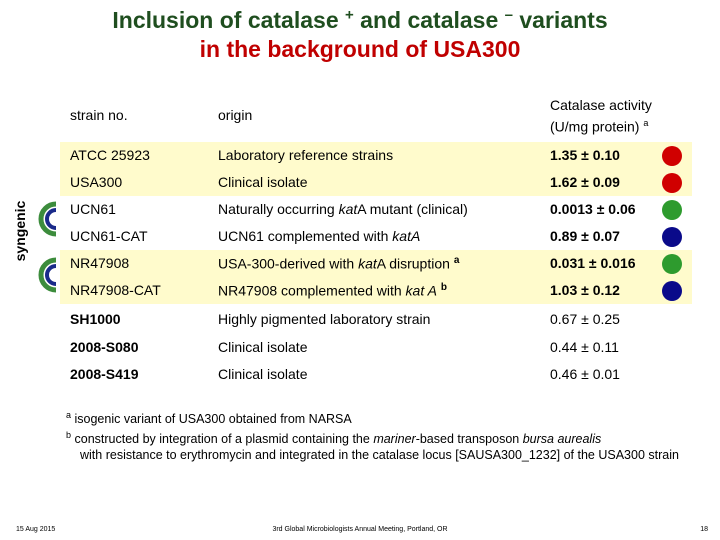  What do you see at coordinates (306, 155) in the screenshot?
I see `cell-origin: Laboratory reference strains` at bounding box center [306, 155].